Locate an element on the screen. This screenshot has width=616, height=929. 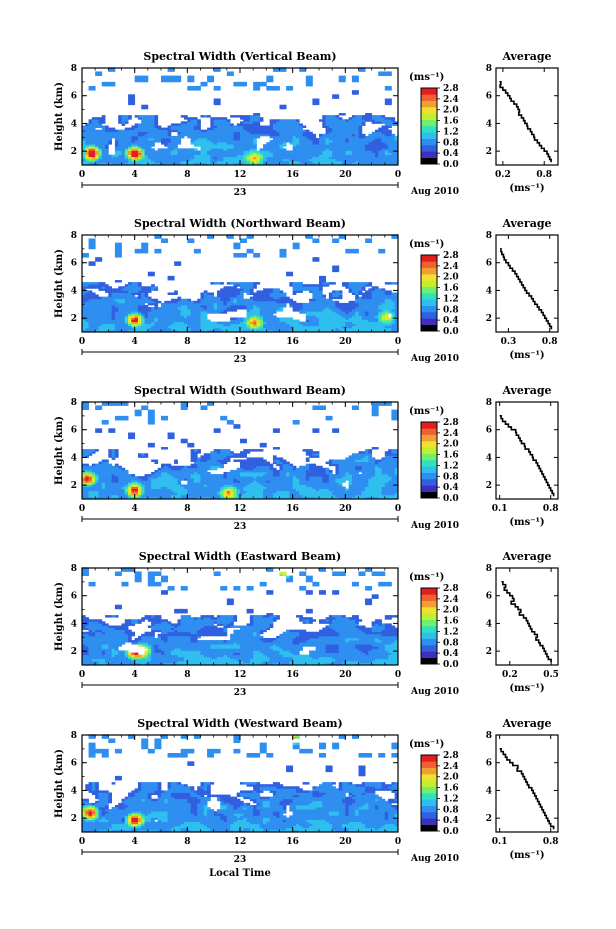
profile-line is located at coordinates (526, 622).